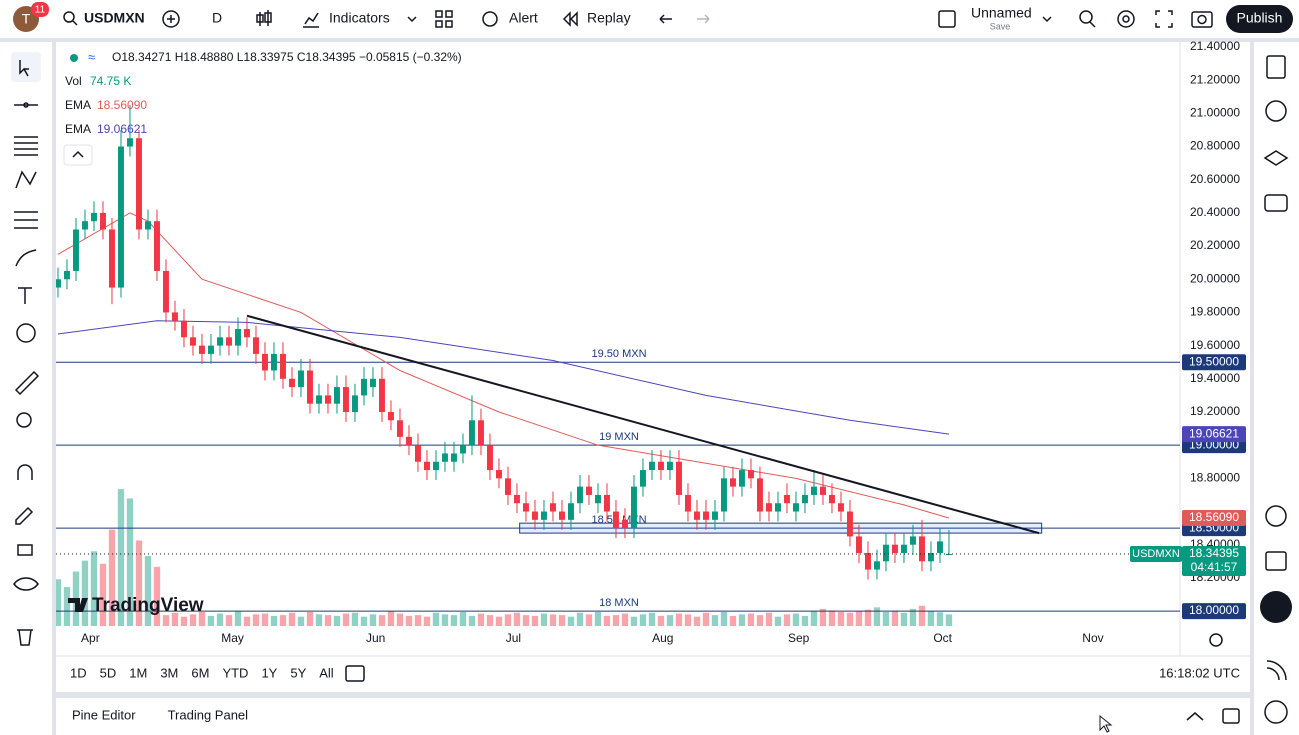 Image resolution: width=1299 pixels, height=735 pixels. Describe the element at coordinates (217, 18) in the screenshot. I see `interval: D` at that location.